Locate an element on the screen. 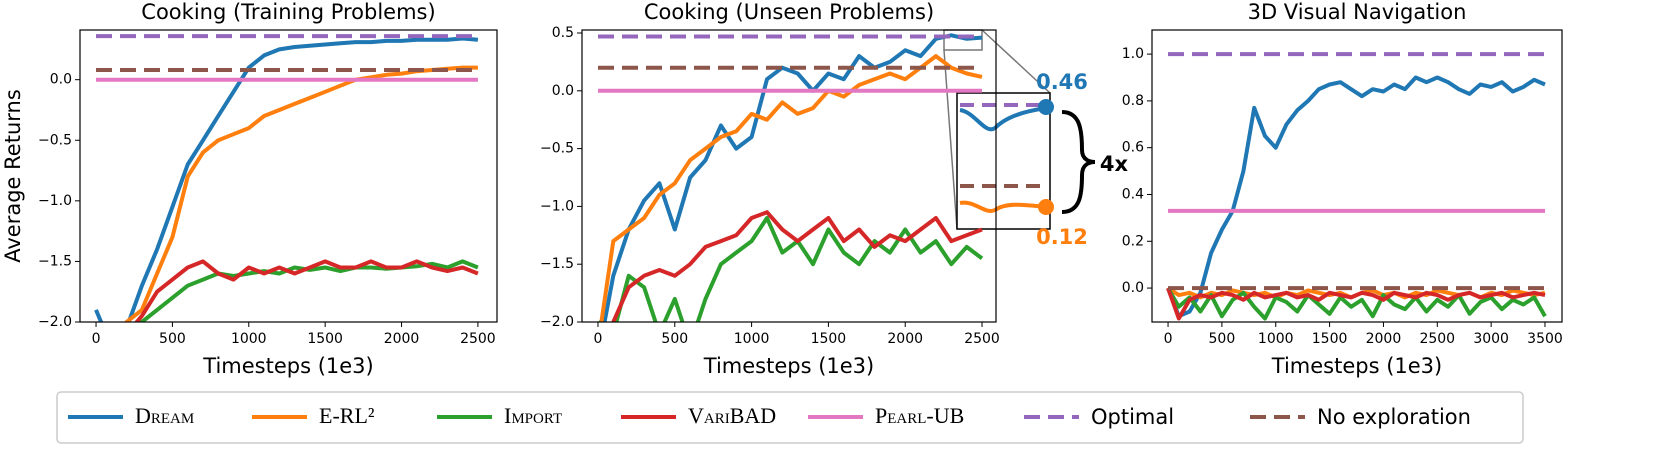 The image size is (1658, 471). y-axis-label: Average Returns is located at coordinates (13, 176).